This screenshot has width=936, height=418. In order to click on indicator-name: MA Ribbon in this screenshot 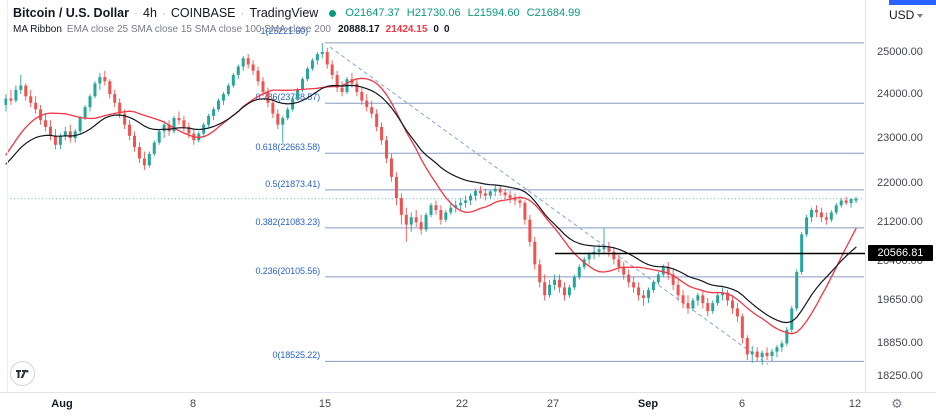, I will do `click(37, 29)`.